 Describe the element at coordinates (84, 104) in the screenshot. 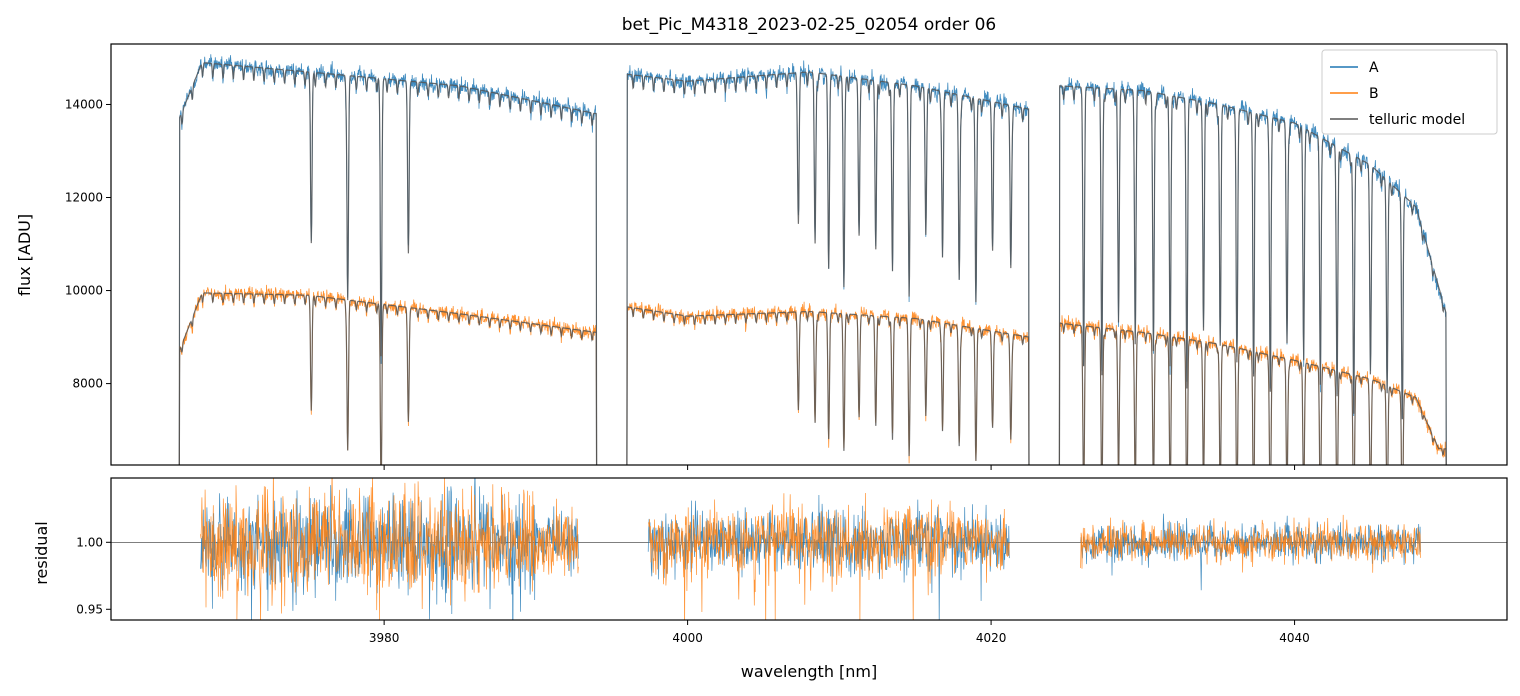

I see `flux-tick-label: 14000` at that location.